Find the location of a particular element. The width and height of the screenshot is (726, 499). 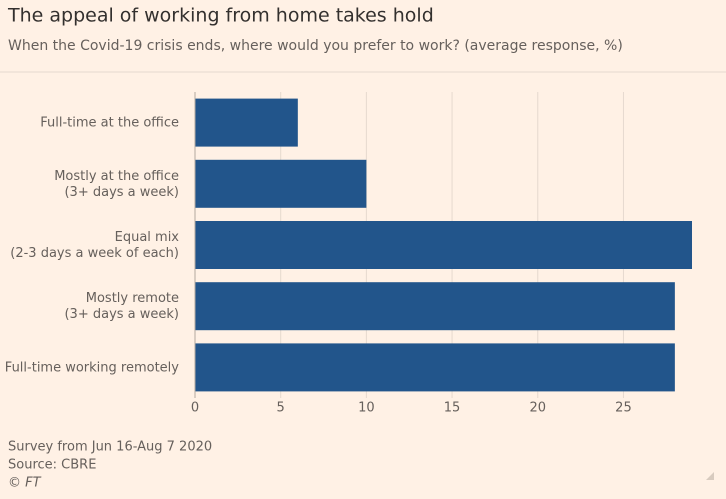

x-tick-label: 10 is located at coordinates (366, 408).